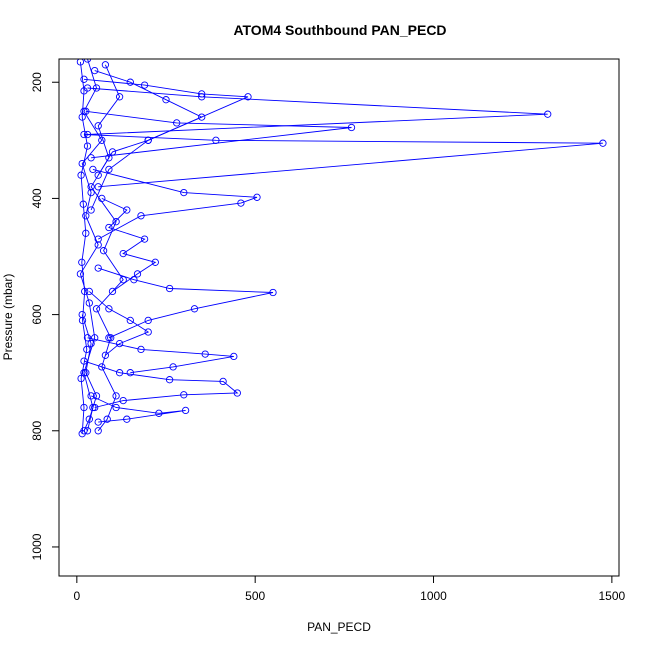 This screenshot has width=650, height=650. Describe the element at coordinates (37, 82) in the screenshot. I see `y-tick-label: 200` at that location.